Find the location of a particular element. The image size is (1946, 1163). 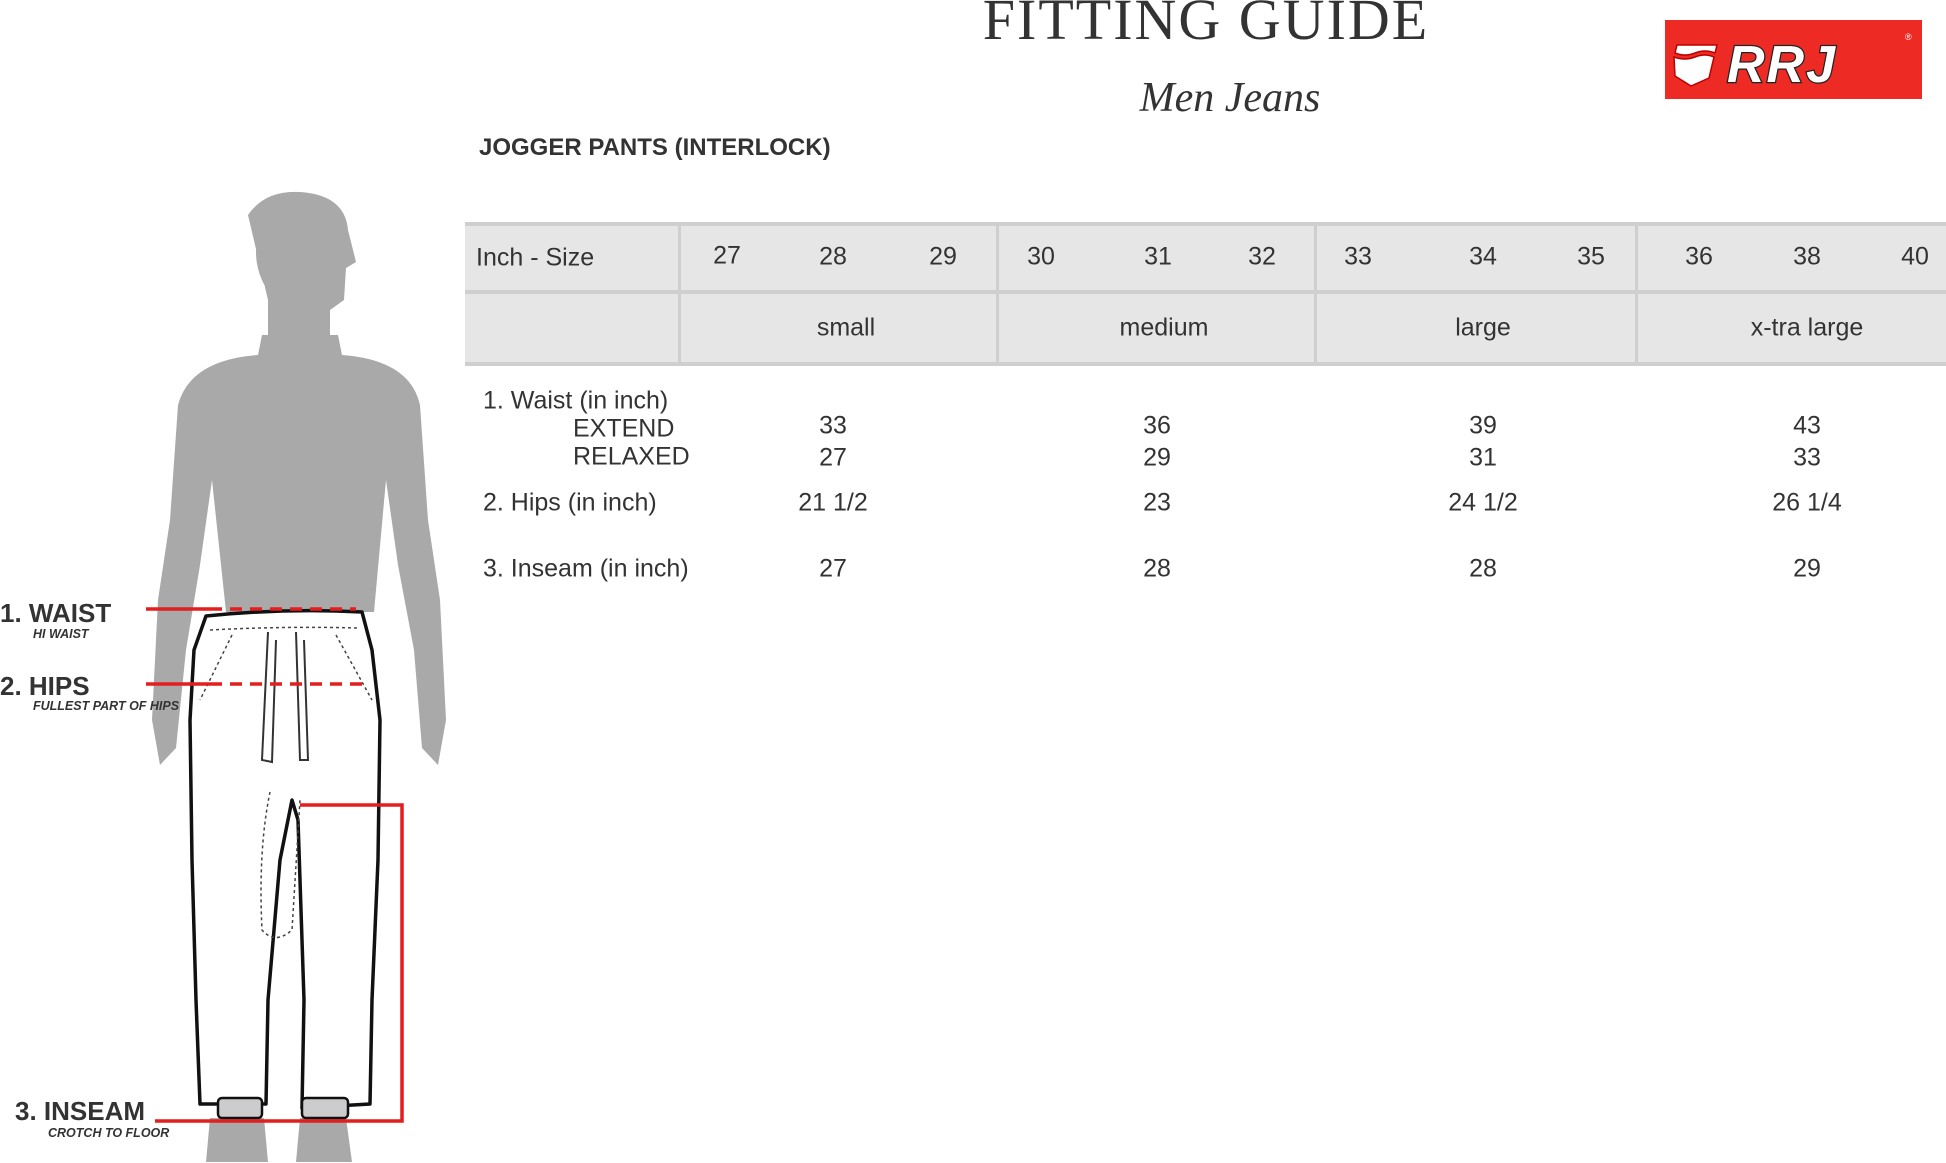

extend-value: 36 is located at coordinates (1157, 425).